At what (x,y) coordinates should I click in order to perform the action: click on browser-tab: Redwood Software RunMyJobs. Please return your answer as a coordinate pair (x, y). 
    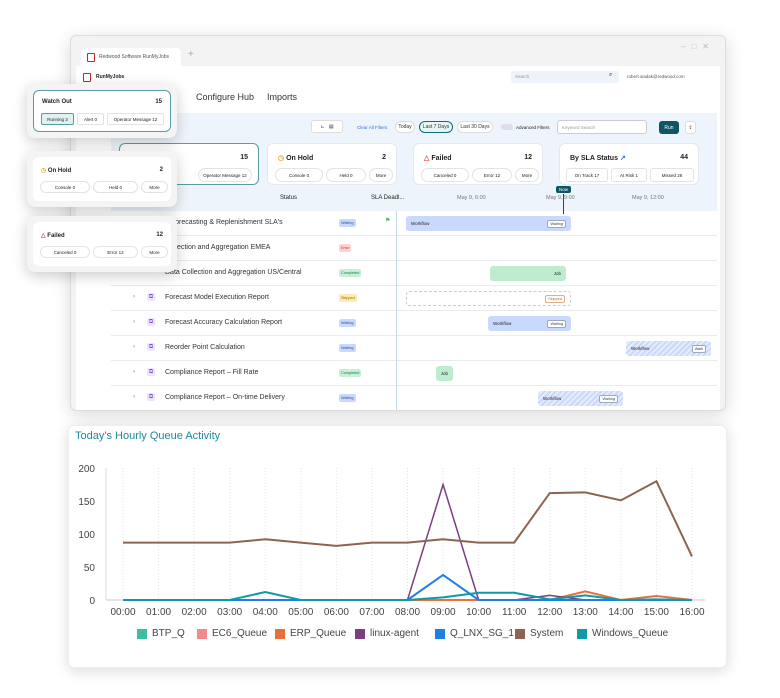
    Looking at the image, I should click on (131, 57).